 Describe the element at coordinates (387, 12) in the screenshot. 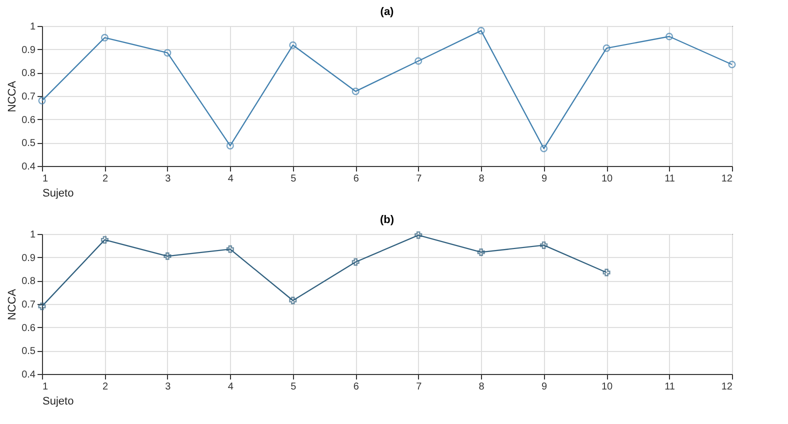

I see `chart-title: (a)` at that location.